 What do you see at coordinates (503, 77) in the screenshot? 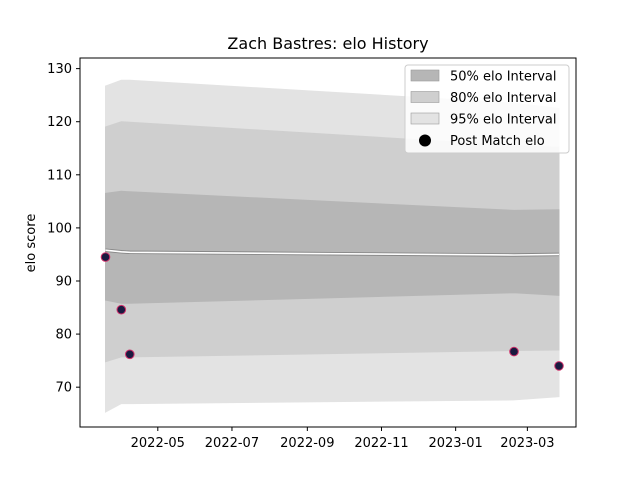
I see `legend-label: 50% elo Interval` at bounding box center [503, 77].